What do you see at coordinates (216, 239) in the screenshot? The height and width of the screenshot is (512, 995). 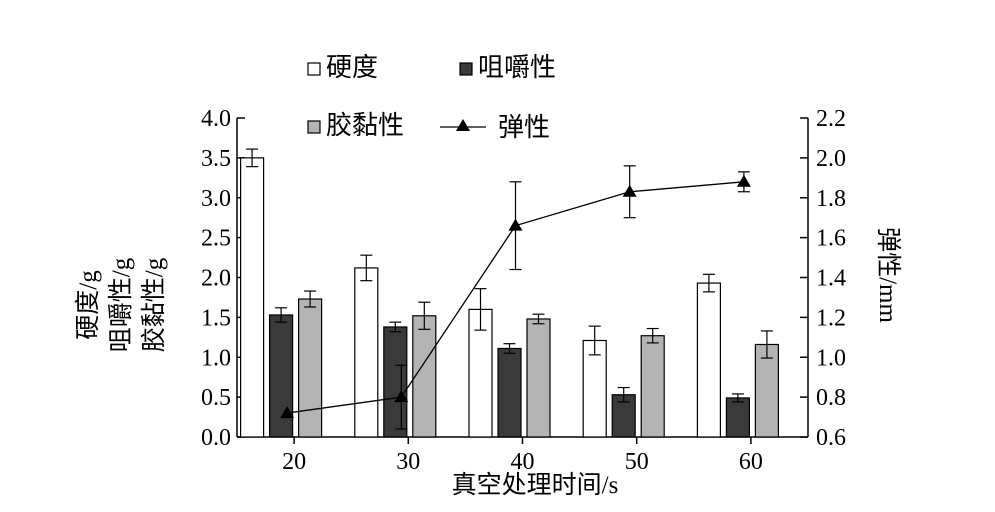 I see `y-tick-label-left: 2.5` at bounding box center [216, 239].